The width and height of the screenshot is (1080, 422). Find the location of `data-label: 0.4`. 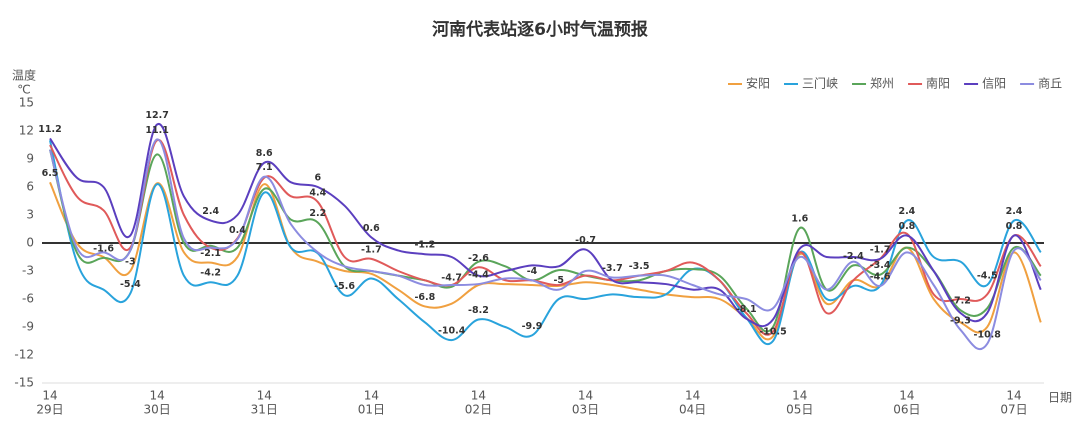

data-label: 0.4 is located at coordinates (237, 230).